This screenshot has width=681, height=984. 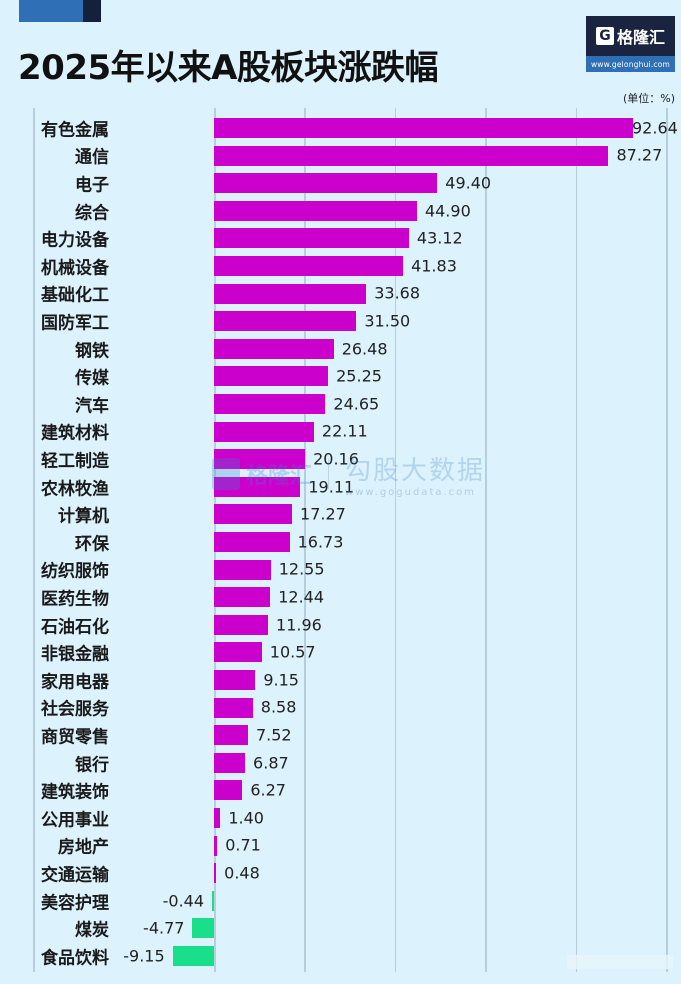 What do you see at coordinates (92, 351) in the screenshot?
I see `category-label: 钢铁` at bounding box center [92, 351].